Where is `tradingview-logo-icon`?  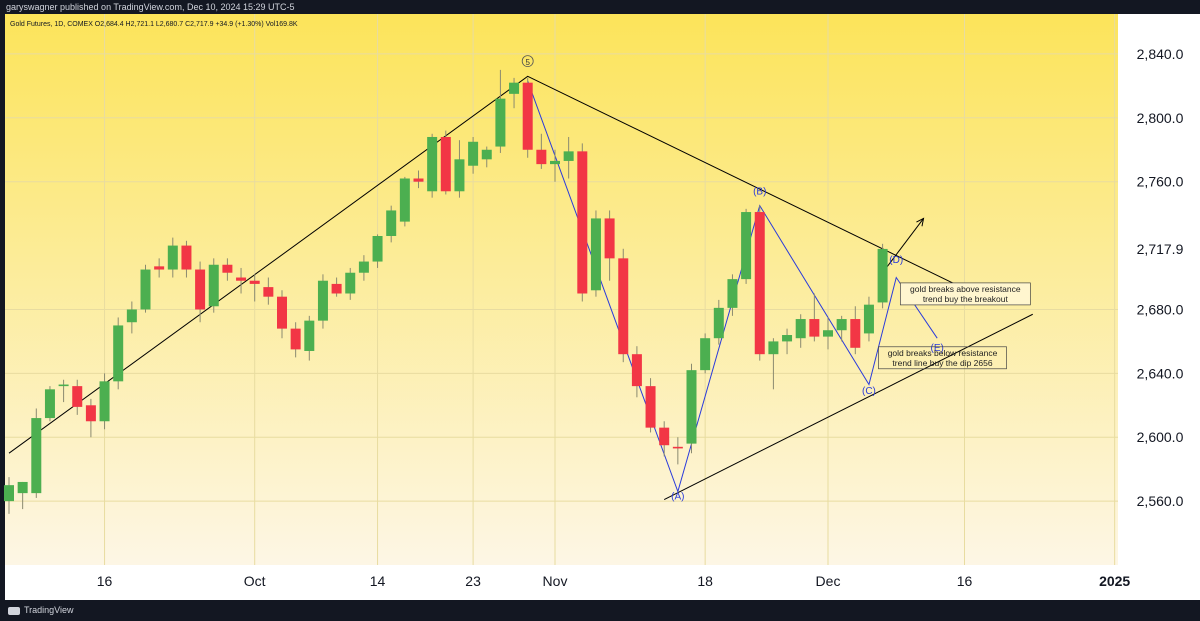
tradingview-logo-icon is located at coordinates (14, 610).